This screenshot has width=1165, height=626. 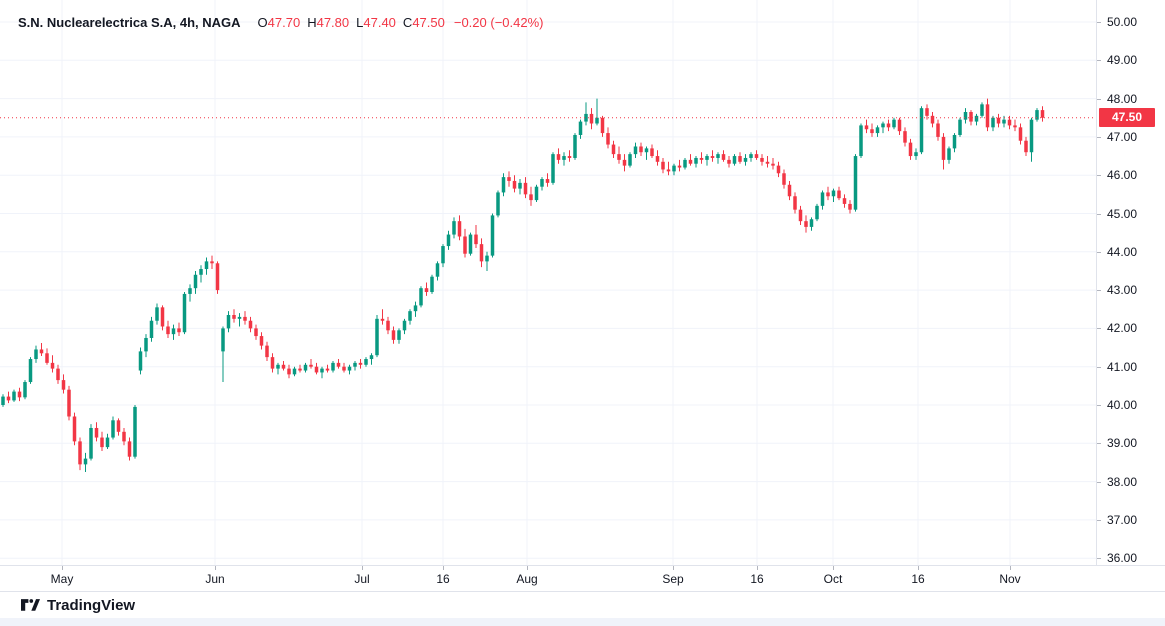 I want to click on time-tick-label: 16, so click(x=918, y=579).